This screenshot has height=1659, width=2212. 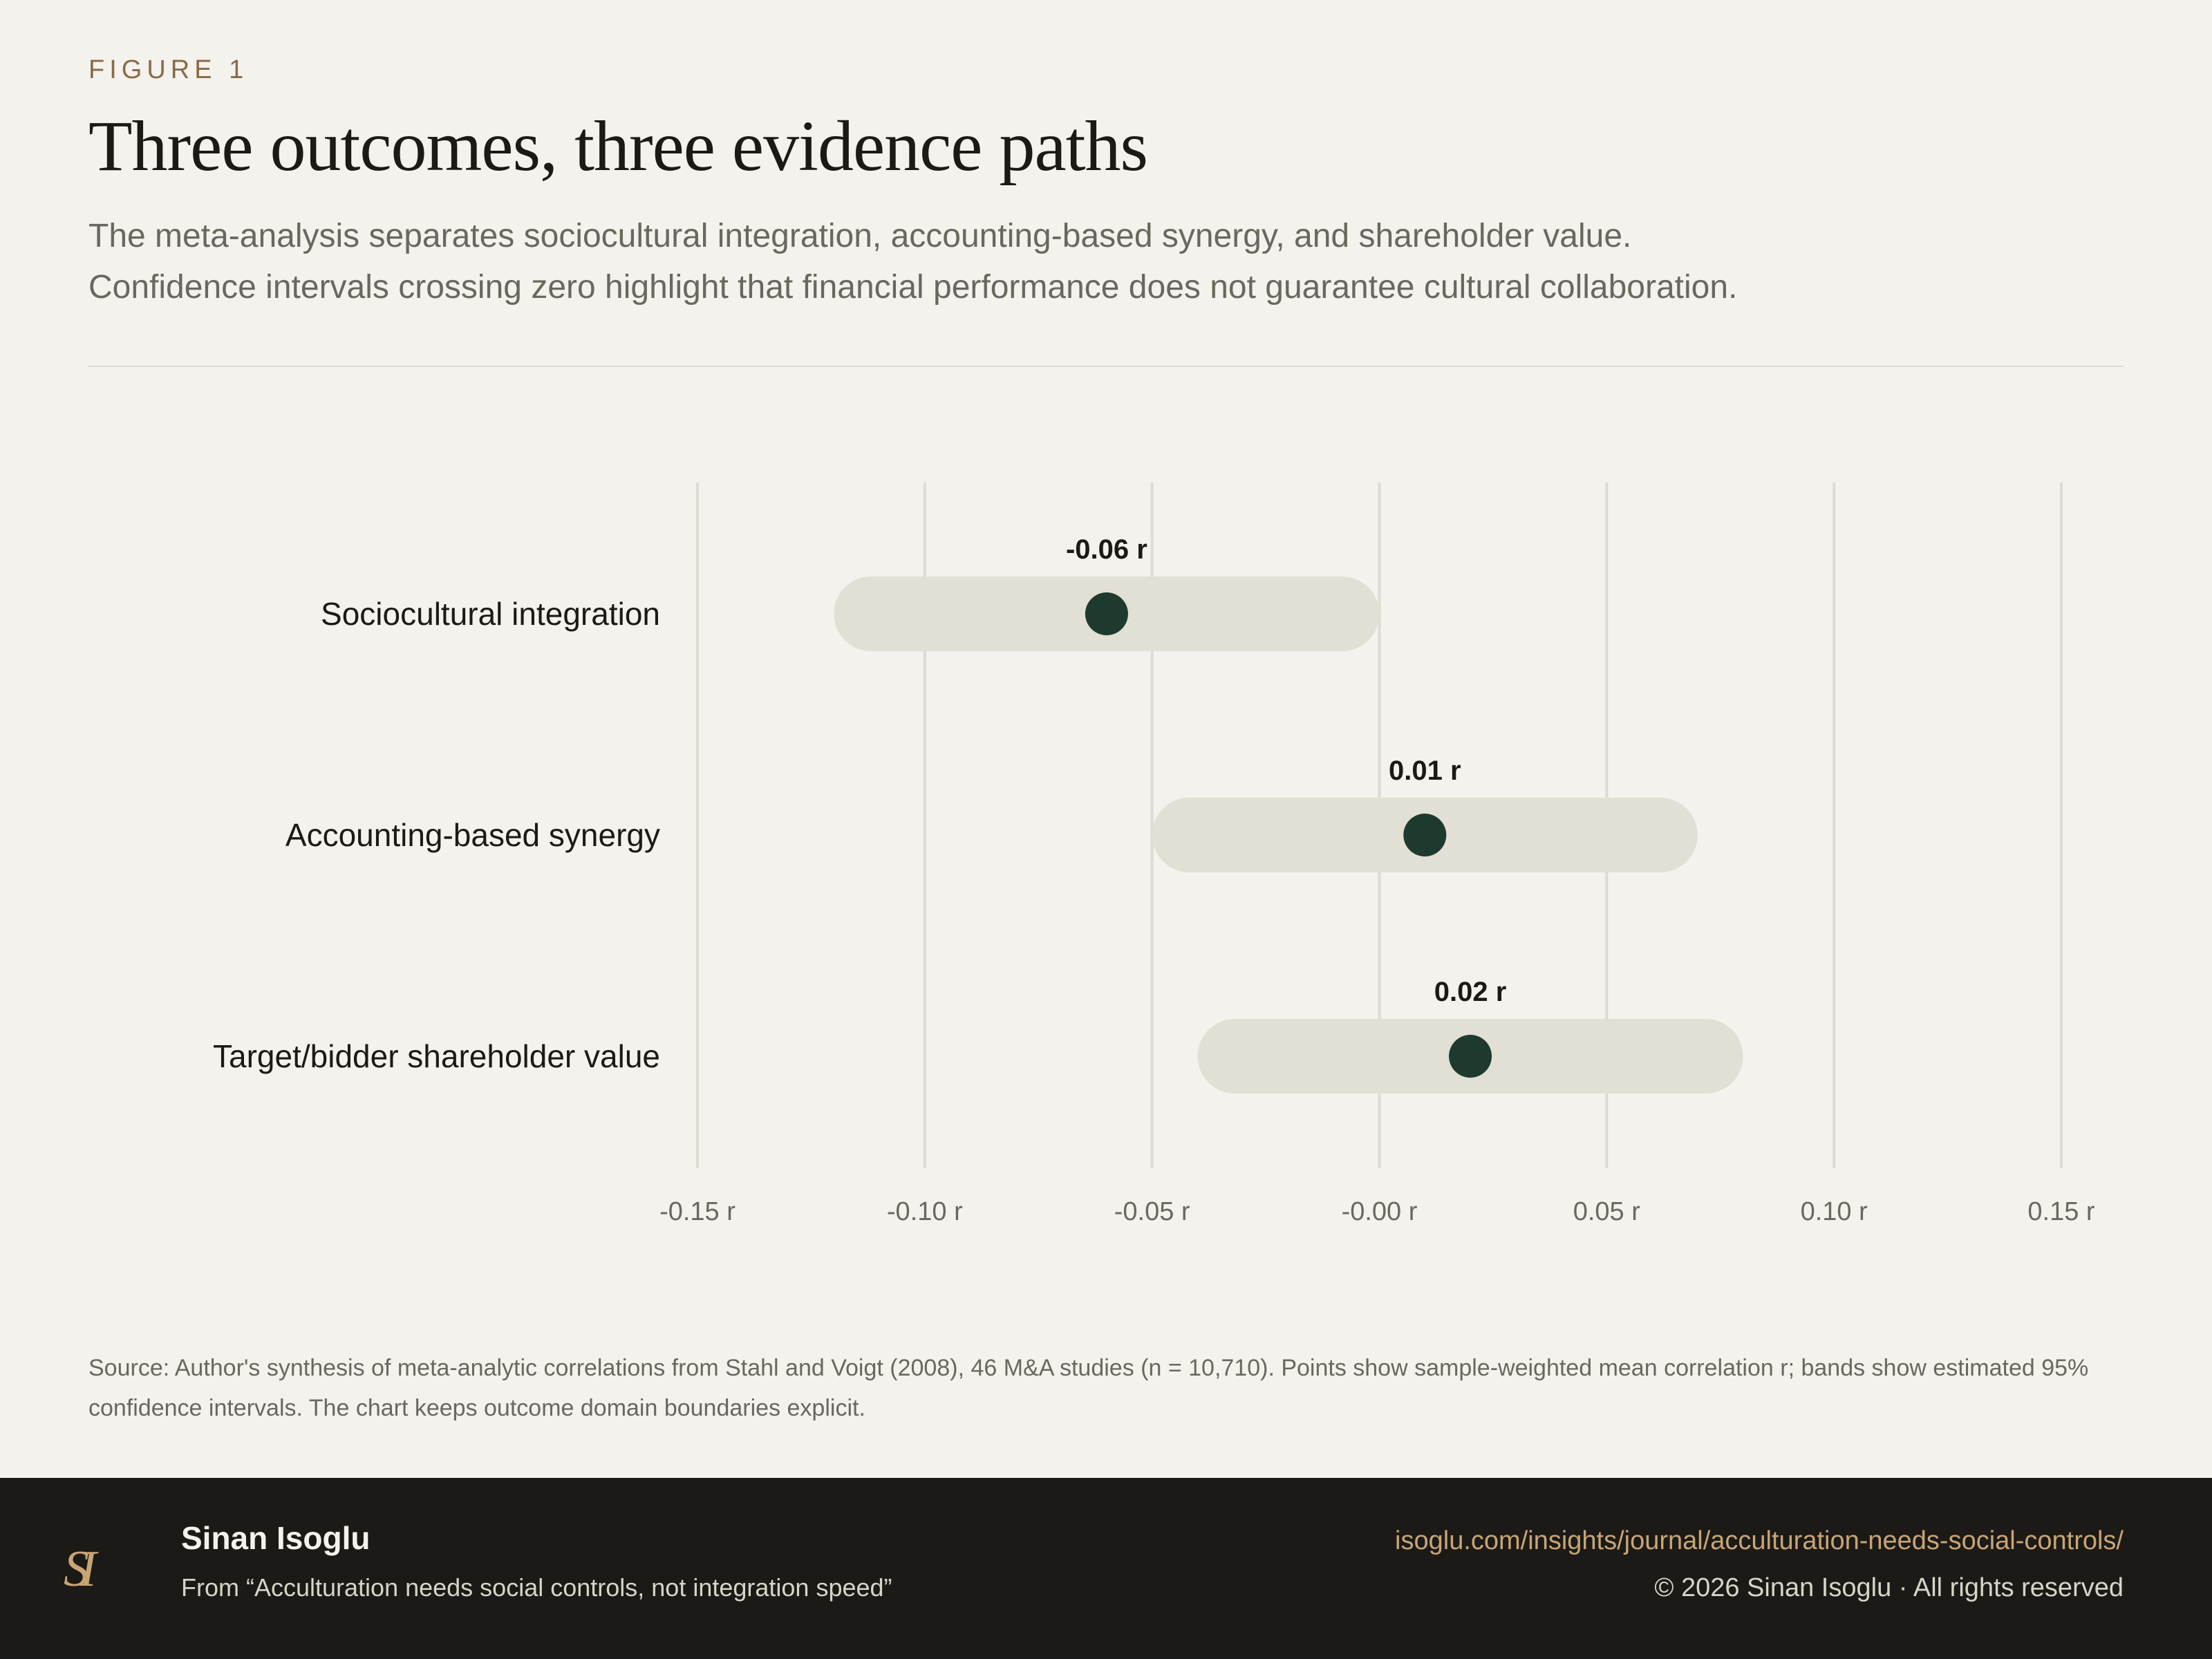 What do you see at coordinates (168, 69) in the screenshot?
I see `figure-eyebrow: FIGURE 1` at bounding box center [168, 69].